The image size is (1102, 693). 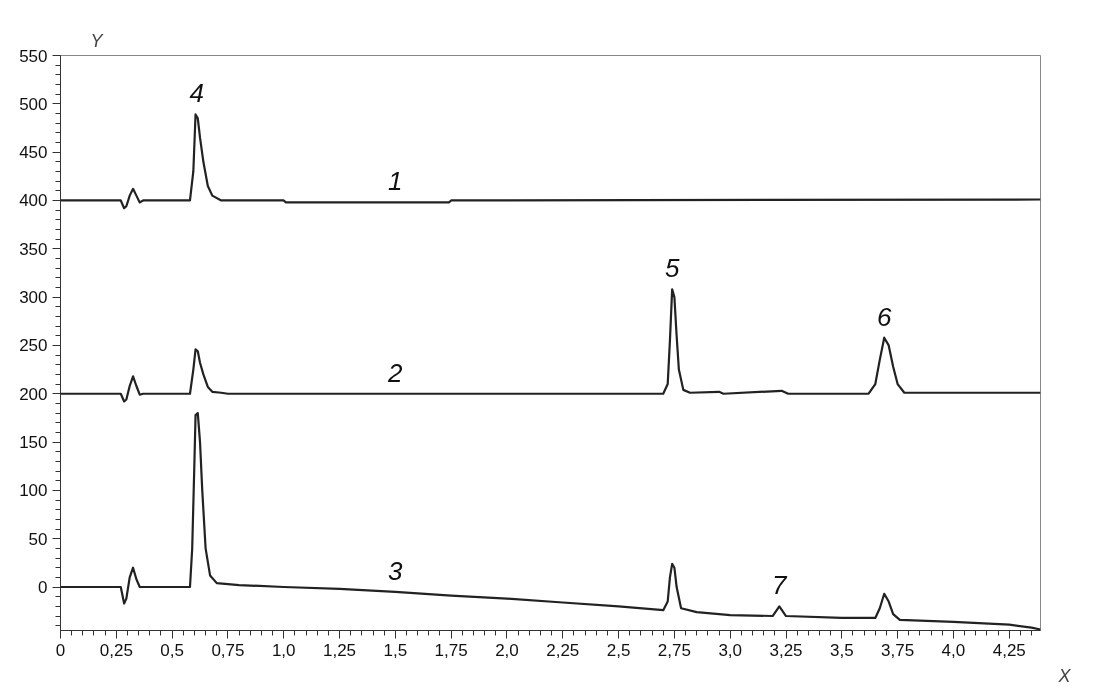 What do you see at coordinates (33, 298) in the screenshot?
I see `y-tick-label: 300` at bounding box center [33, 298].